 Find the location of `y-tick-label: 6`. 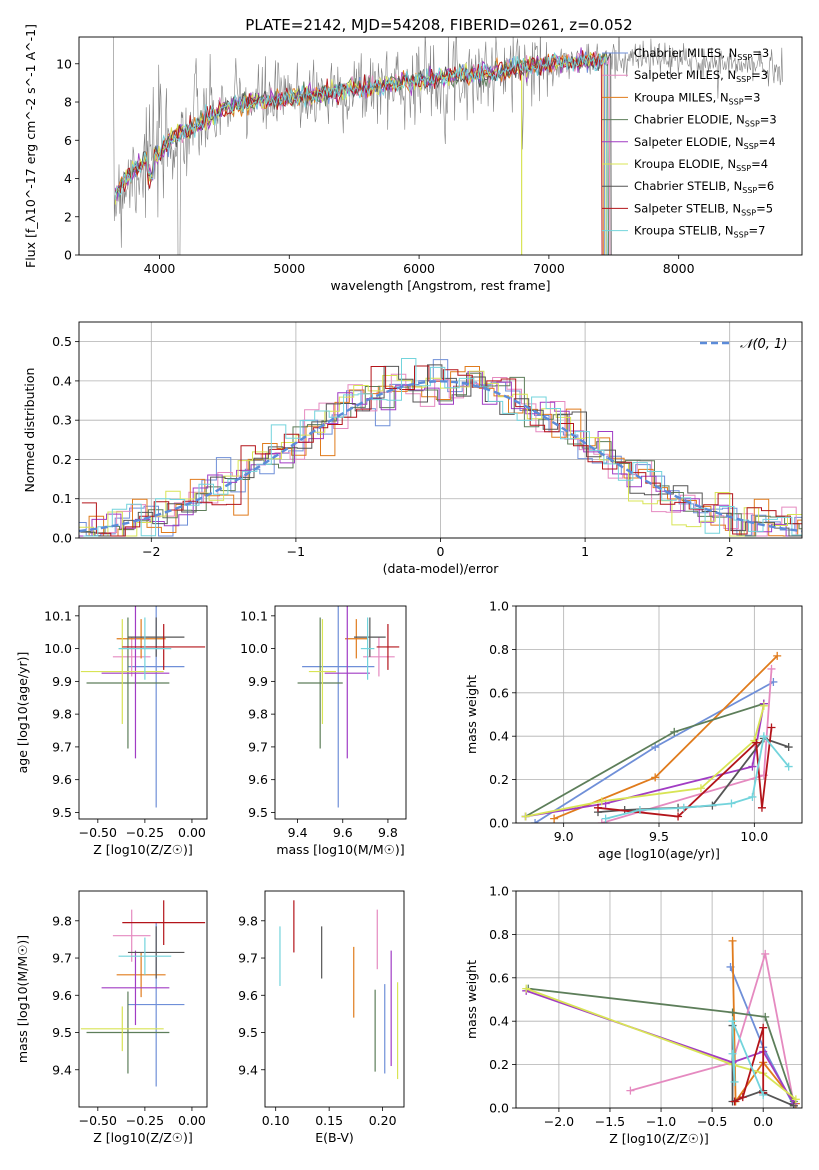

y-tick-label: 6 is located at coordinates (68, 140).